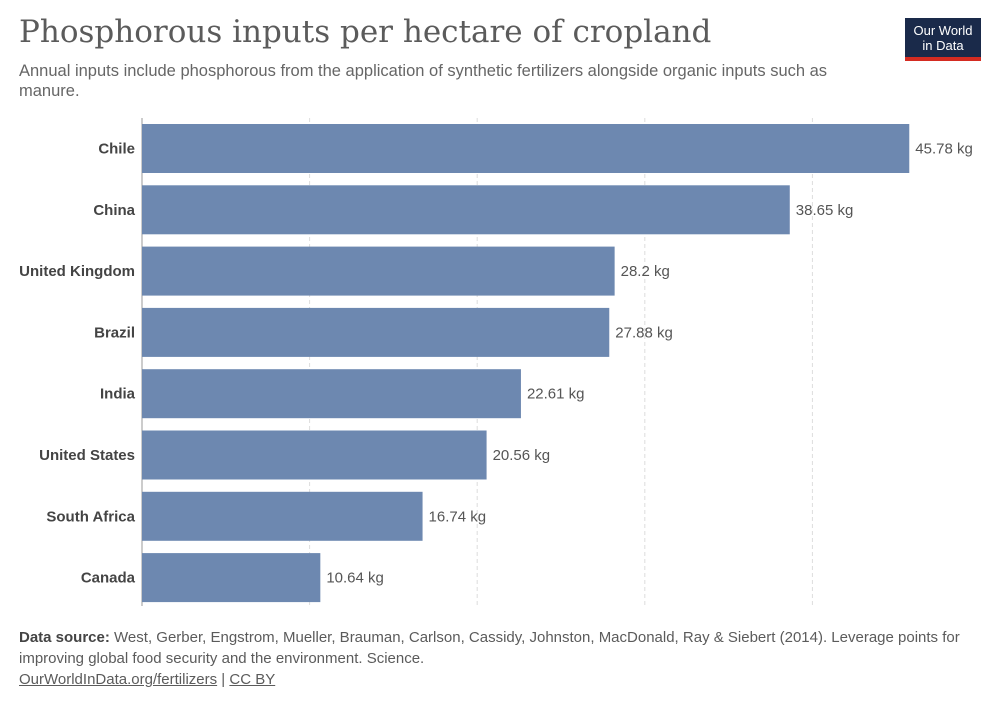 This screenshot has height=706, width=1000. I want to click on source-label: Data source:, so click(64, 637).